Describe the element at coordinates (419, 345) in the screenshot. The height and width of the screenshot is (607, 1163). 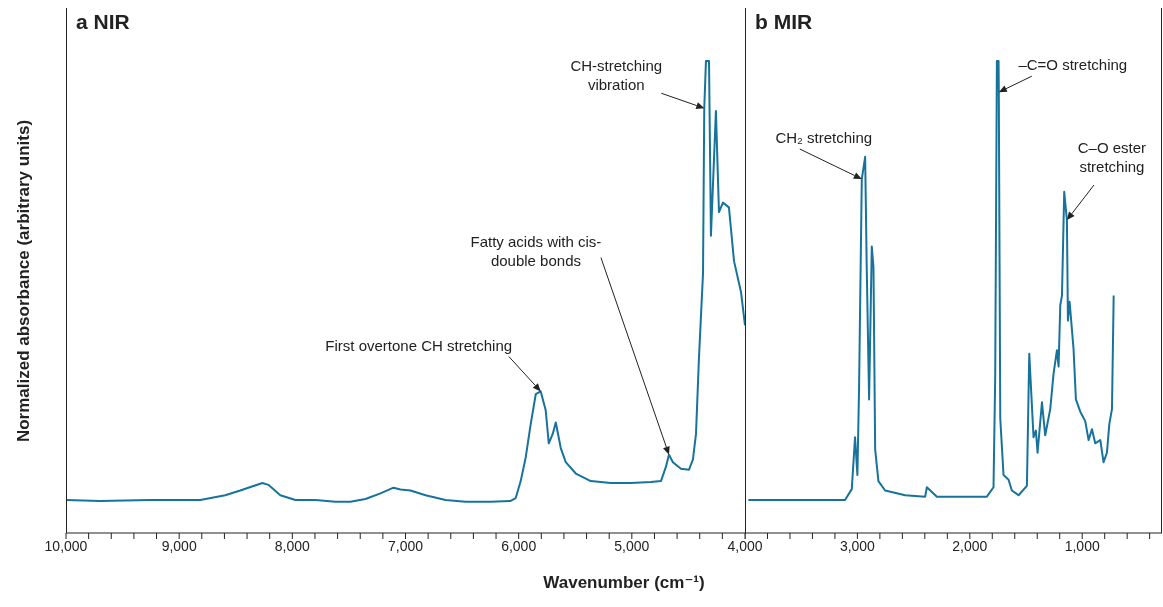
I see `annotation: First overtone CH stretching` at that location.